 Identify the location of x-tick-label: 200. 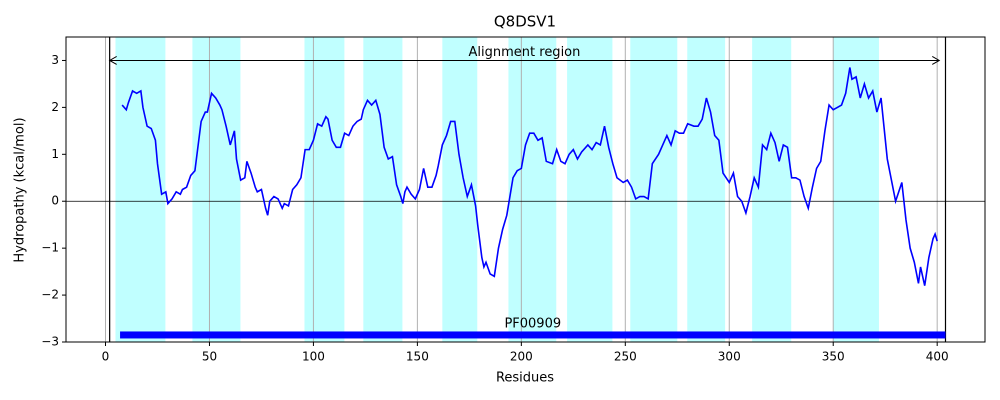
(521, 357).